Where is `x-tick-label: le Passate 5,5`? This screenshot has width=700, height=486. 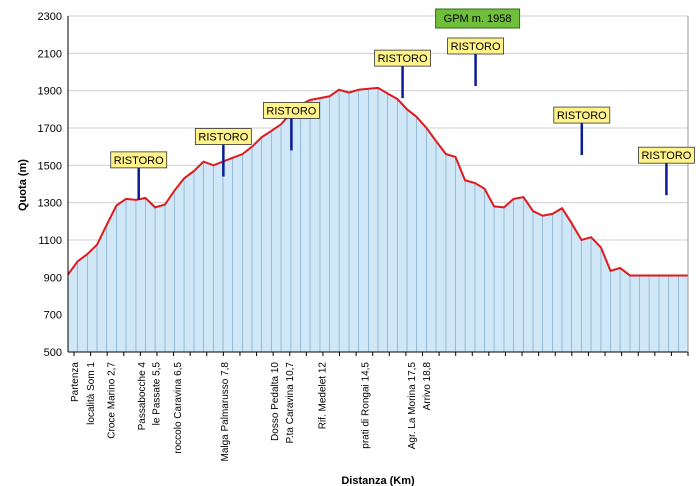
x-tick-label: le Passate 5,5 is located at coordinates (156, 394).